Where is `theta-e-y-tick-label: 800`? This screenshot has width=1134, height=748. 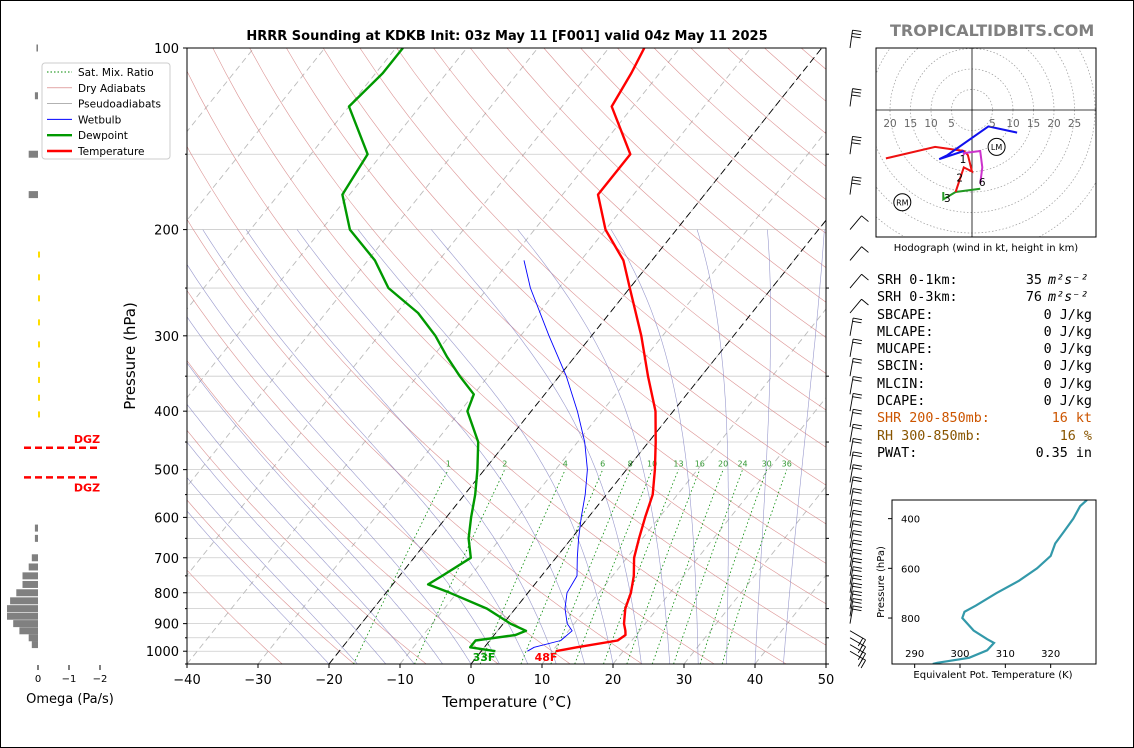
theta-e-y-tick-label: 800 is located at coordinates (910, 619).